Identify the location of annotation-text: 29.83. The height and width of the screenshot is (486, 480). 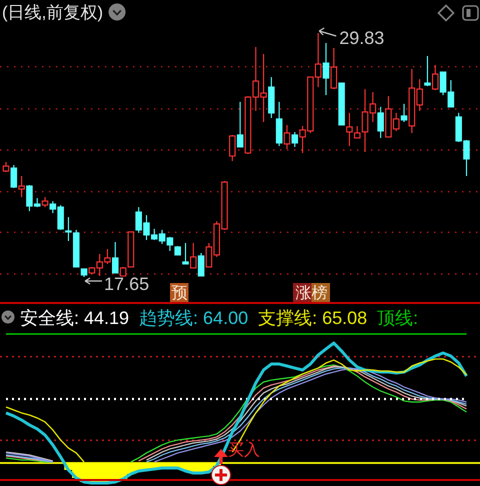
(361, 38).